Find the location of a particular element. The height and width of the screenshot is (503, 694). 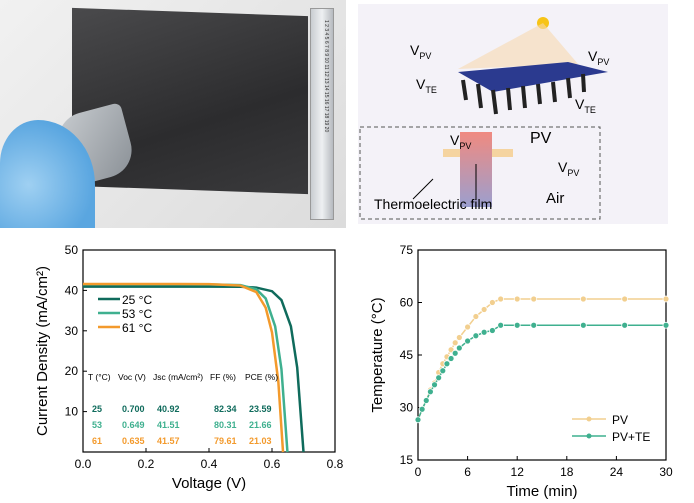

table-cell: 0.700 is located at coordinates (133, 409).